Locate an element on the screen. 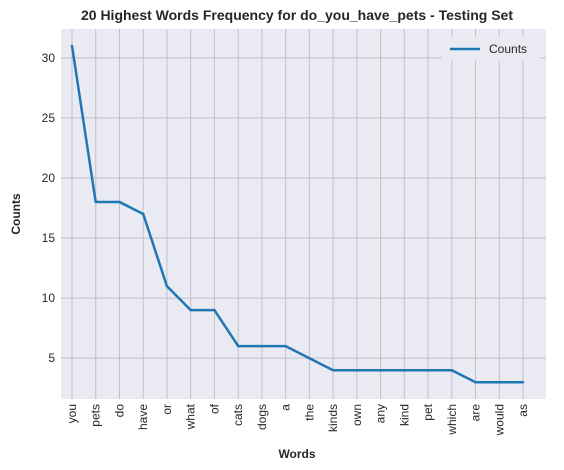 This screenshot has width=564, height=470. x-tick-label: do is located at coordinates (119, 411).